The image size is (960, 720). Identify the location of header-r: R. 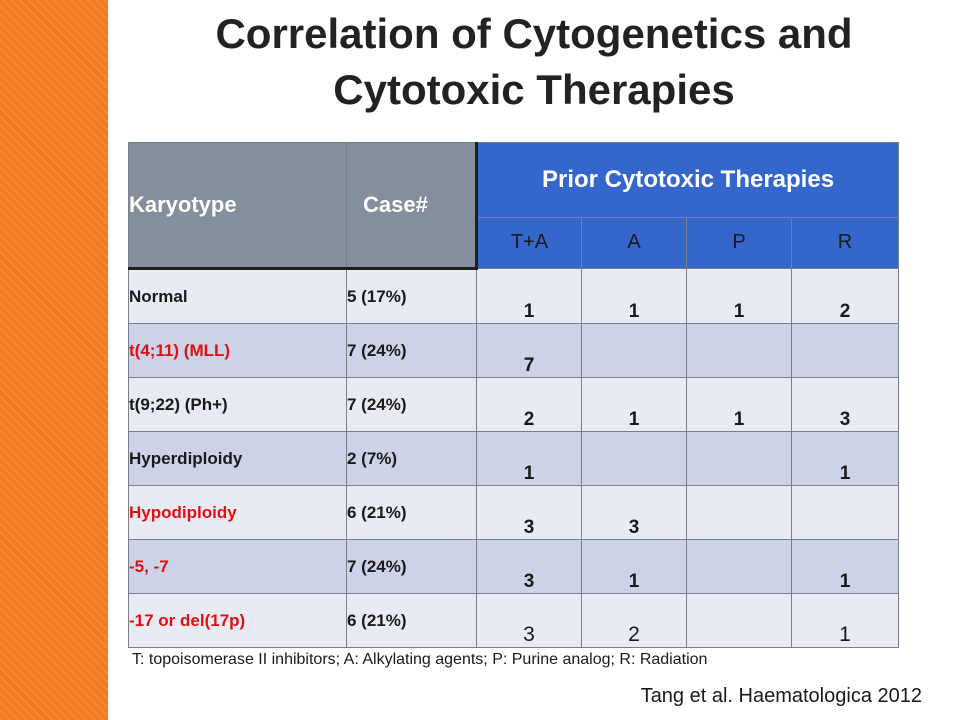
(845, 243).